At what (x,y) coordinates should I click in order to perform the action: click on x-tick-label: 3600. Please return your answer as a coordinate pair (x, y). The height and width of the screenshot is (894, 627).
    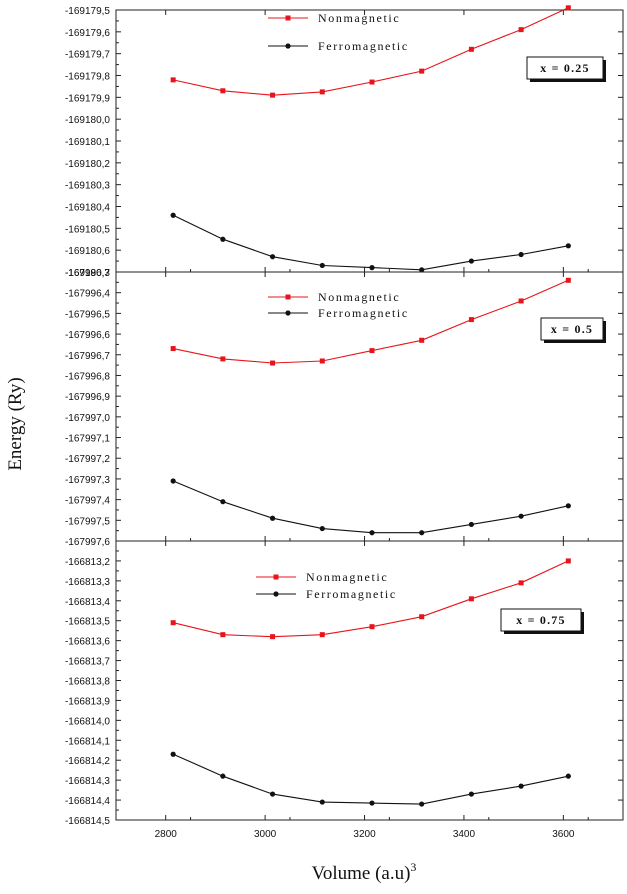
    Looking at the image, I should click on (563, 834).